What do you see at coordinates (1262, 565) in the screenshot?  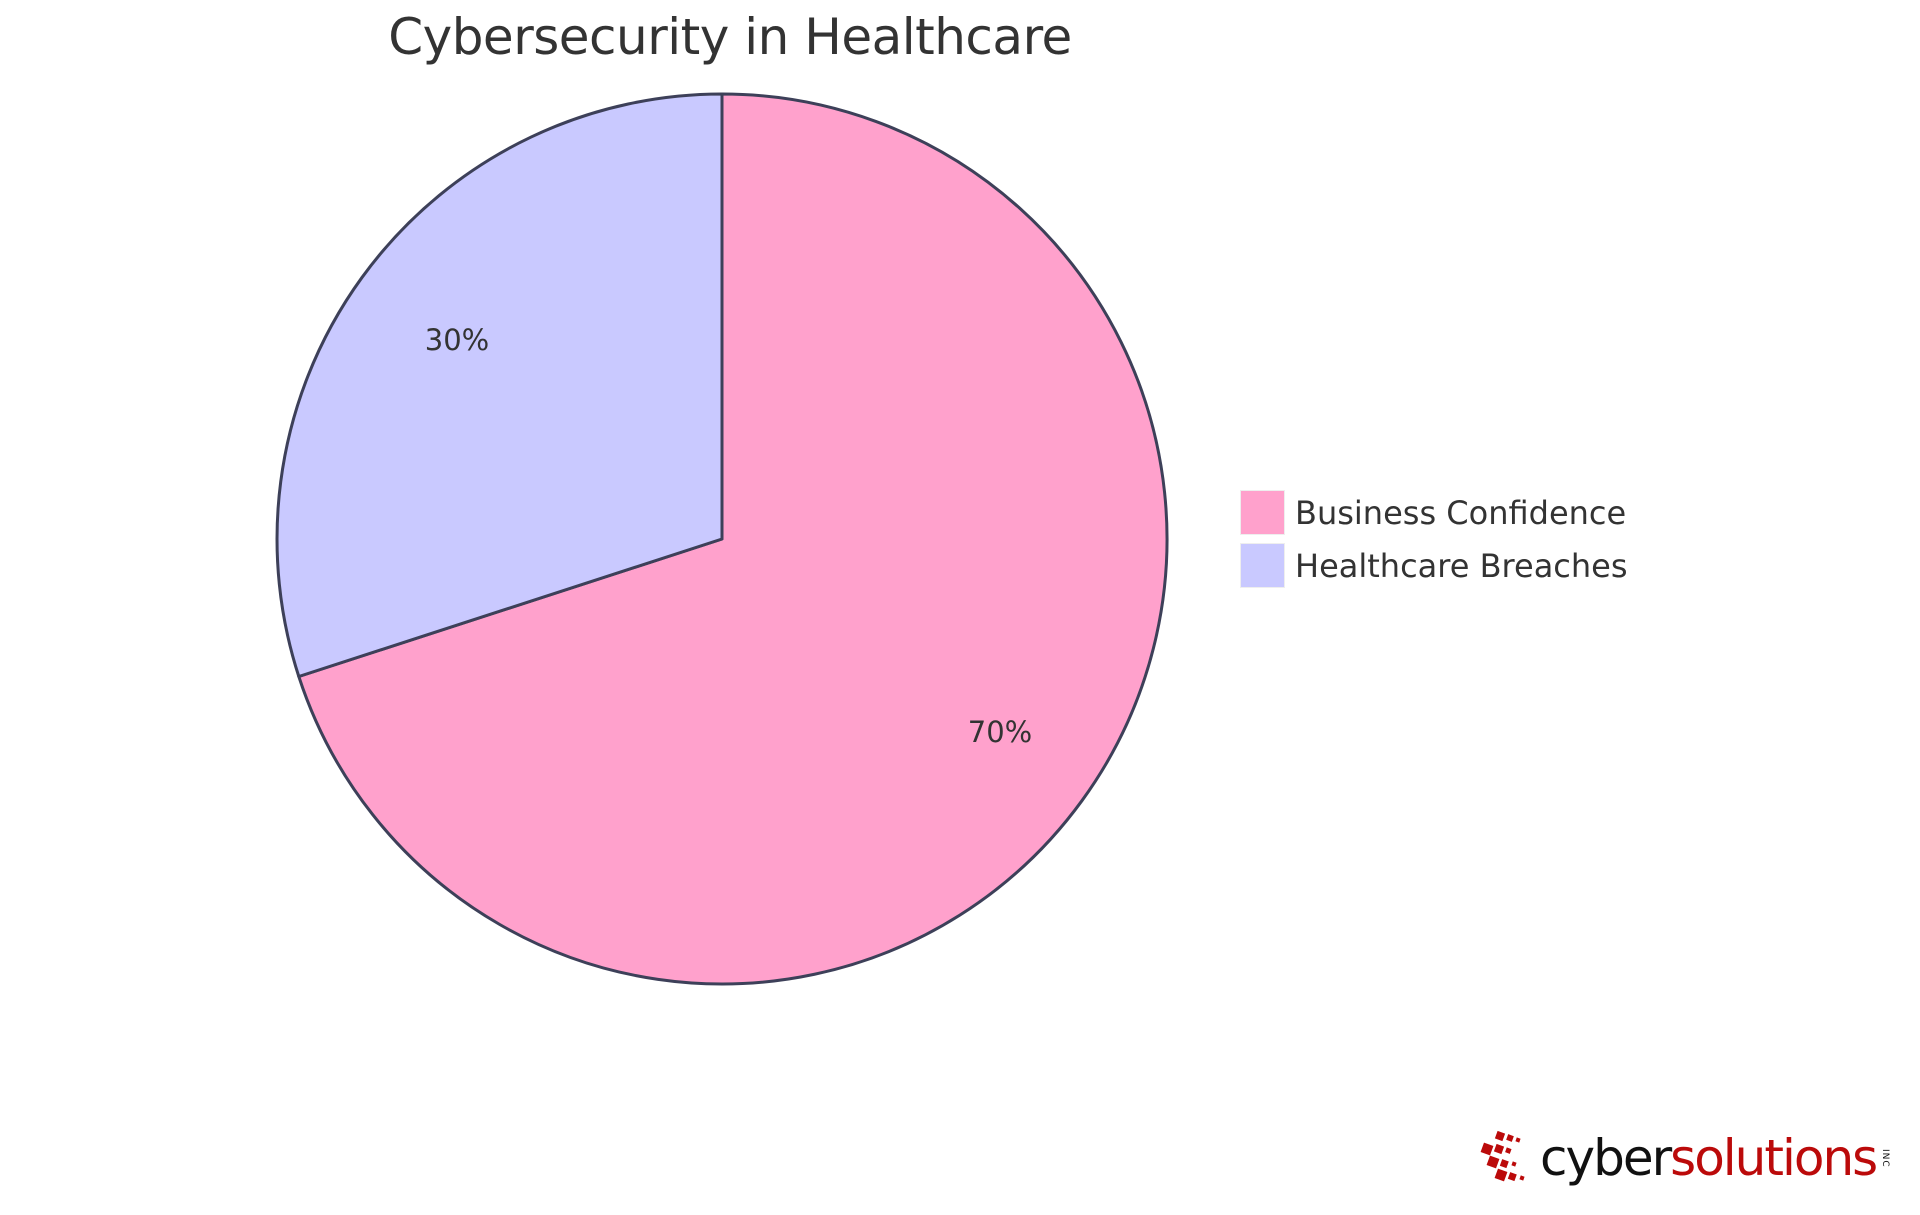 I see `legend-swatch-lavender` at bounding box center [1262, 565].